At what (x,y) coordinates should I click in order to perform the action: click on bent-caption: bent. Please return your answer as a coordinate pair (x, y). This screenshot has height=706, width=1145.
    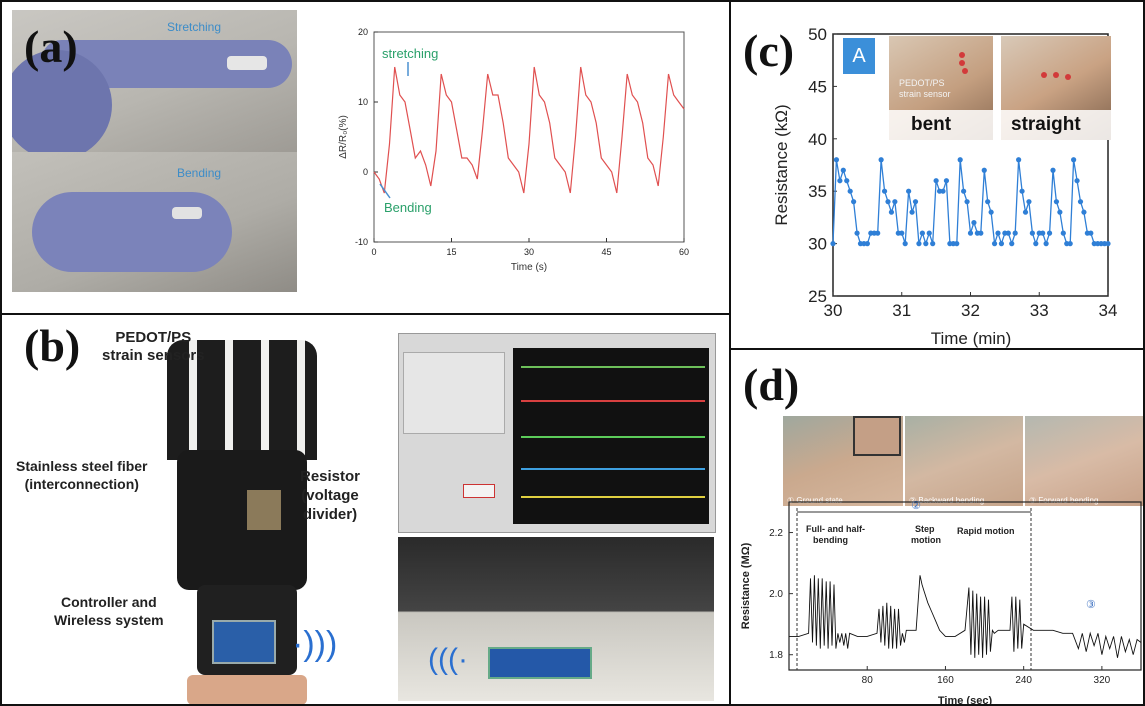
    Looking at the image, I should click on (931, 124).